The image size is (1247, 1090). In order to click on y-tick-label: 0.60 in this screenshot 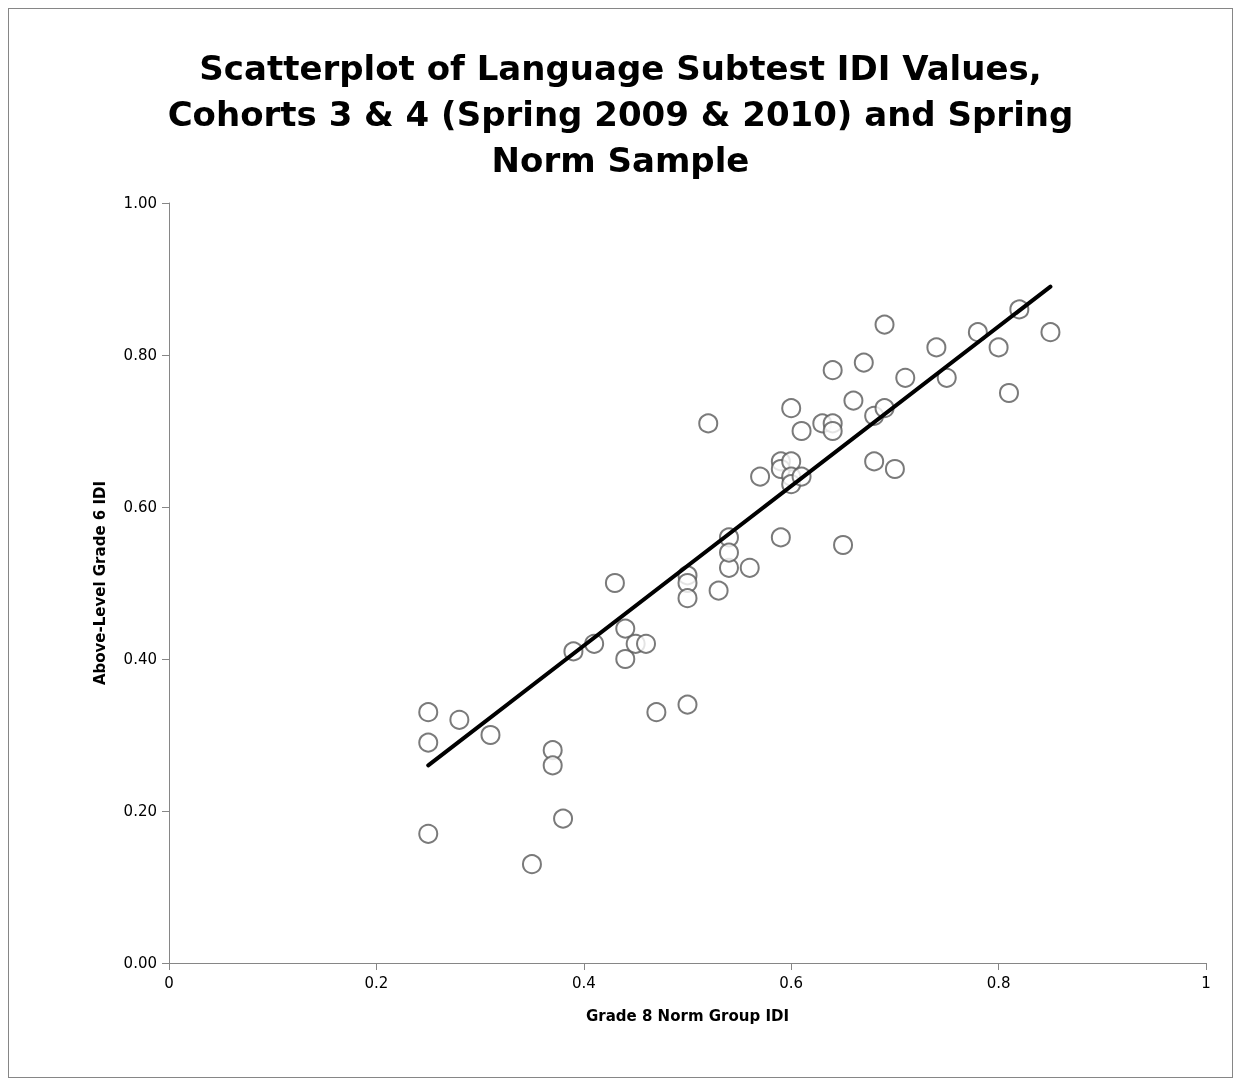, I will do `click(140, 507)`.